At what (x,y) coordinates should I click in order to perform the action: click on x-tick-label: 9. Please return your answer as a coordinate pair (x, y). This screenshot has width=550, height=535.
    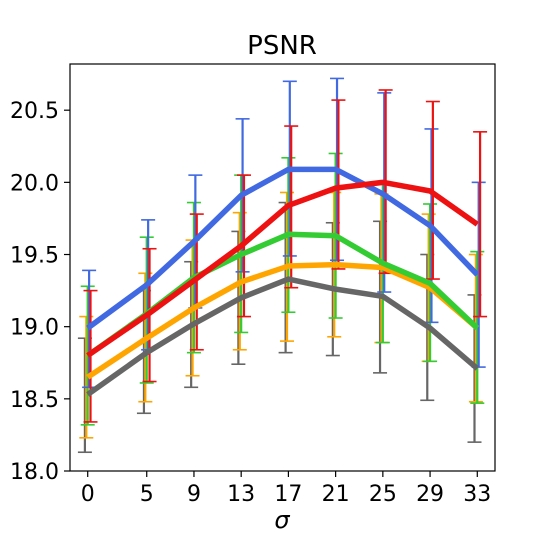
    Looking at the image, I should click on (194, 494).